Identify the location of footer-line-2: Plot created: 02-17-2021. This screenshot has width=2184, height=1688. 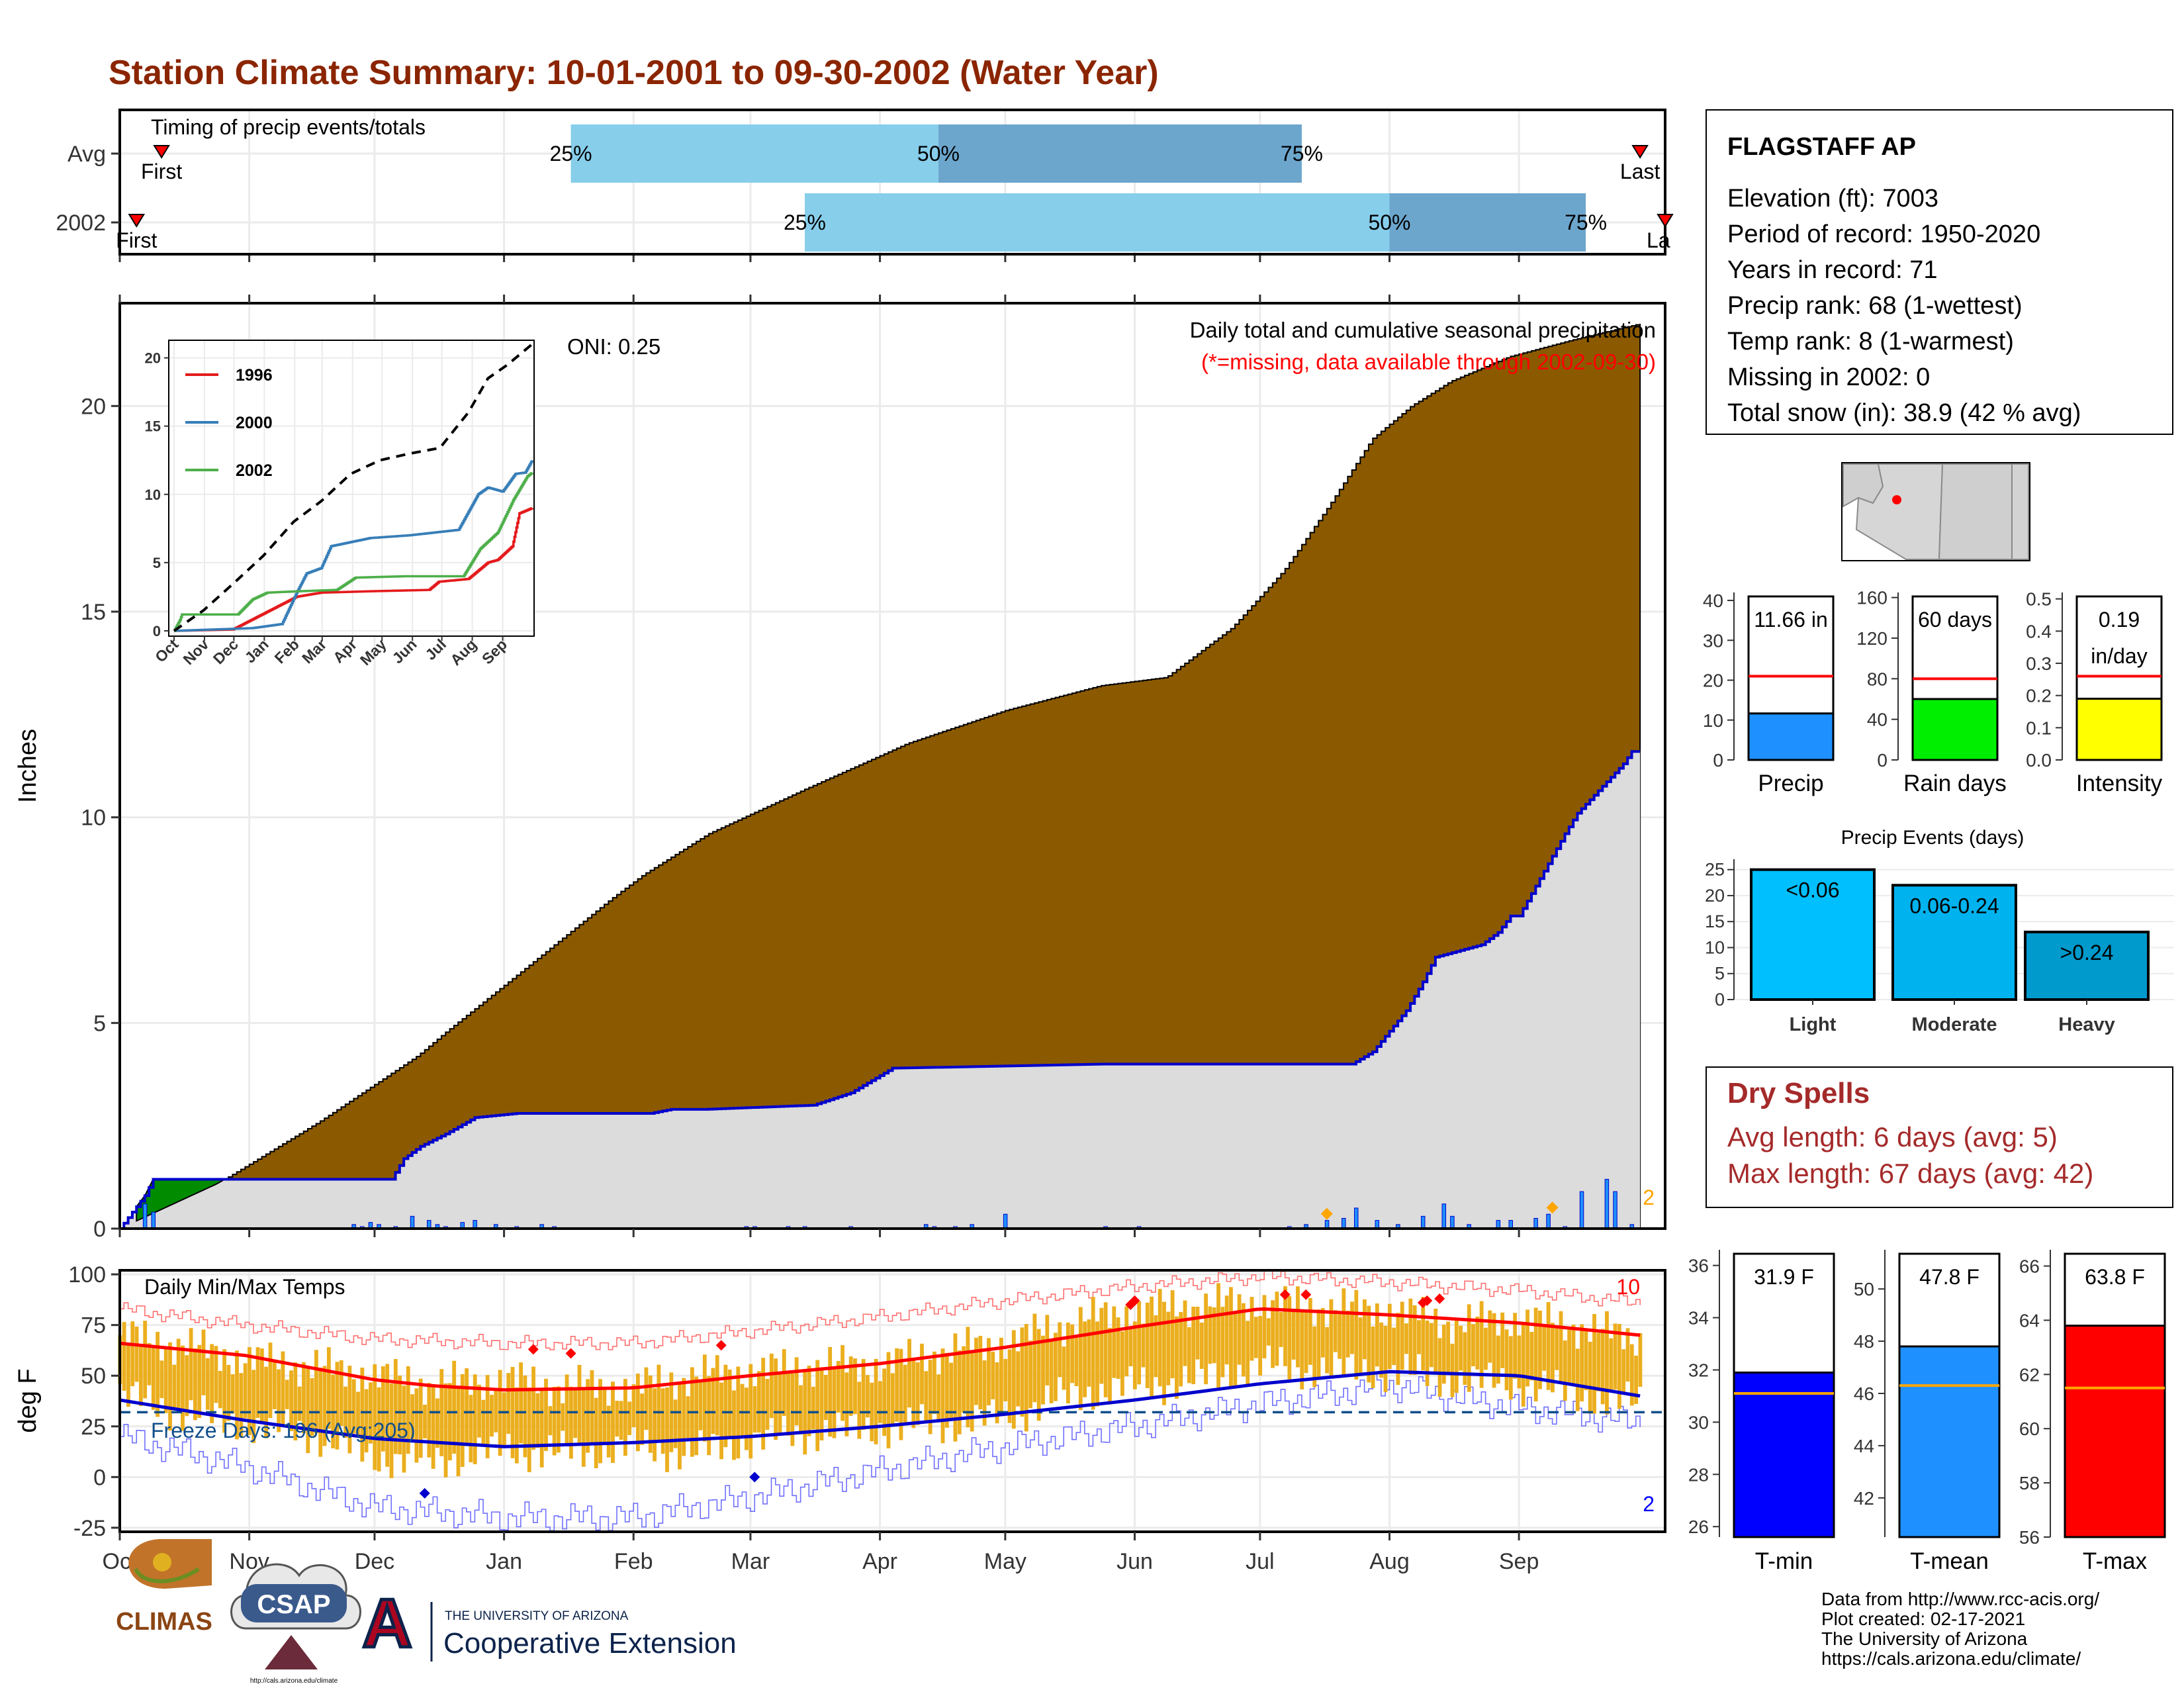
(1923, 1619).